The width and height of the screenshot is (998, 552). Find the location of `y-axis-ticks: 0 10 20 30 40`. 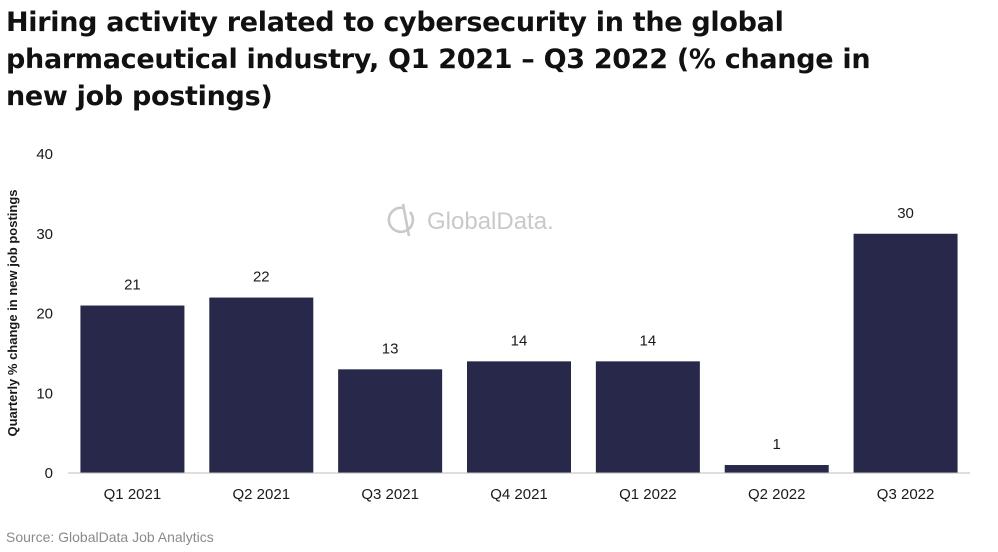

y-axis-ticks: 0 10 20 30 40 is located at coordinates (44, 314).